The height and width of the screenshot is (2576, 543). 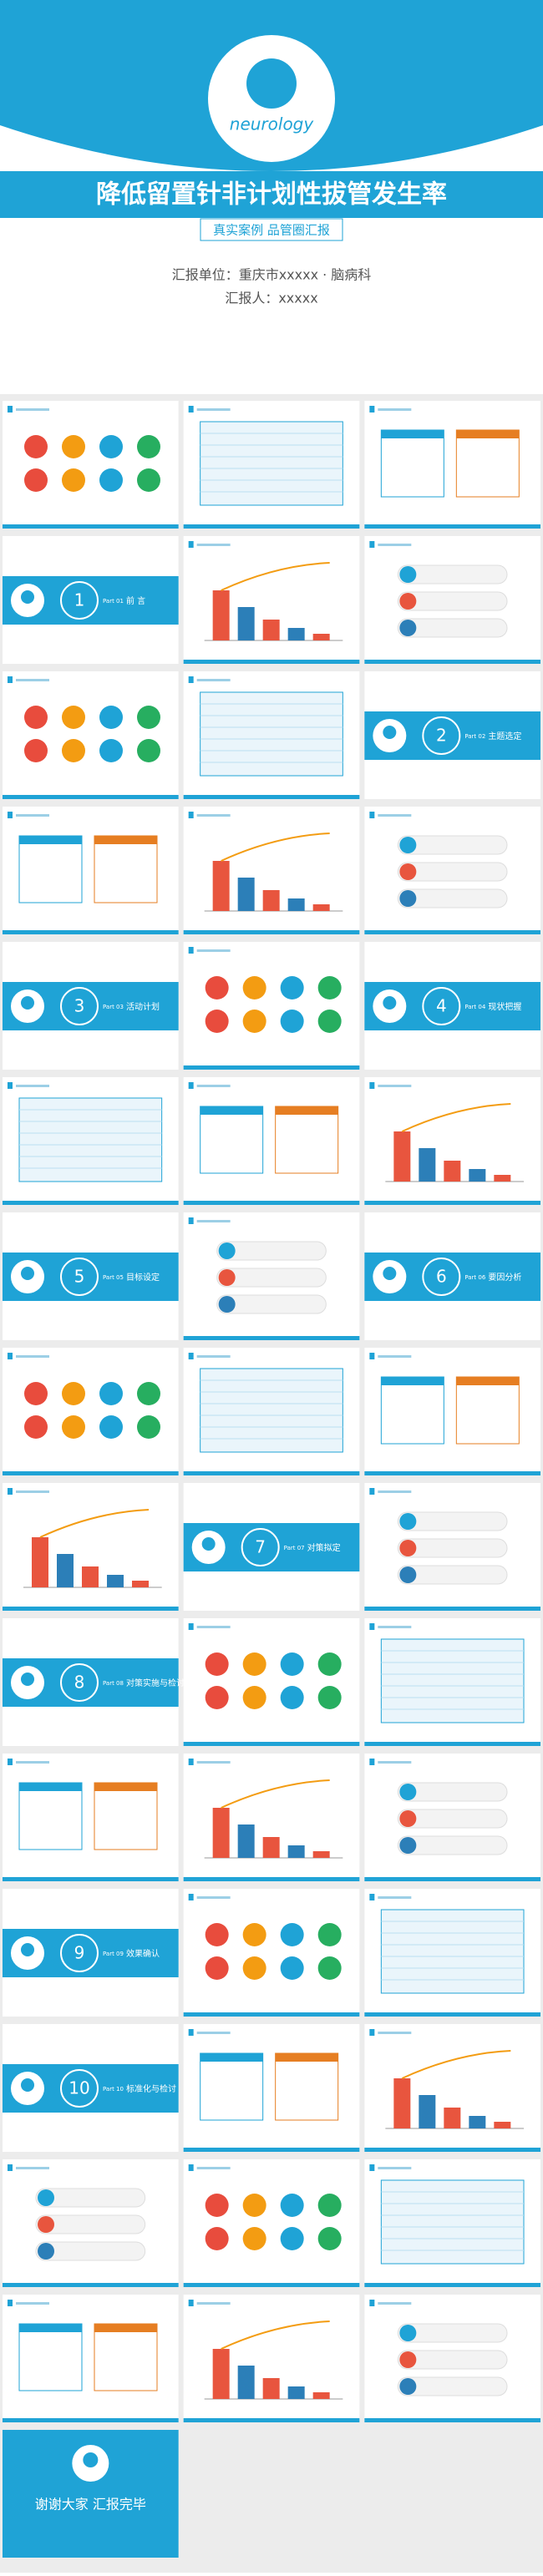 I want to click on section-number: 6, so click(x=442, y=1277).